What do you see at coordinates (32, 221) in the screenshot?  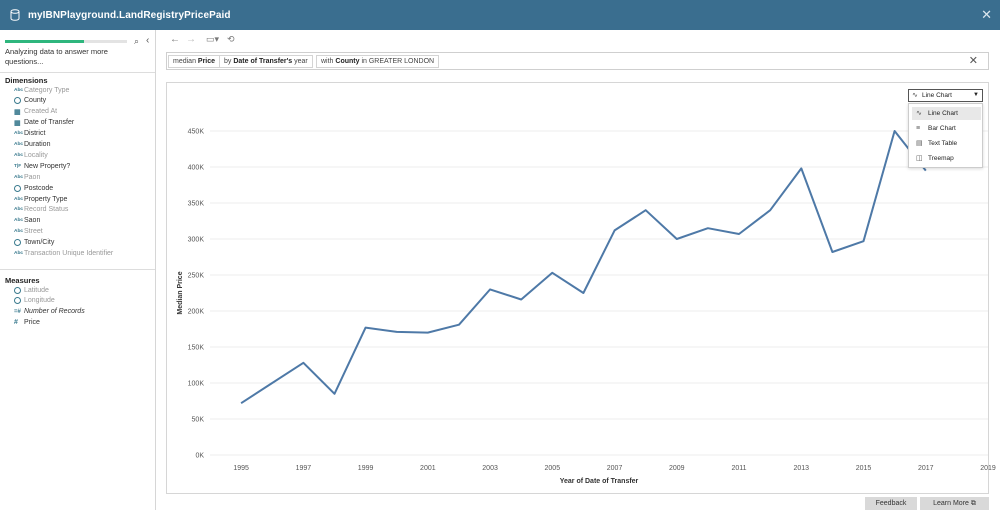 I see `field-label: Saon` at bounding box center [32, 221].